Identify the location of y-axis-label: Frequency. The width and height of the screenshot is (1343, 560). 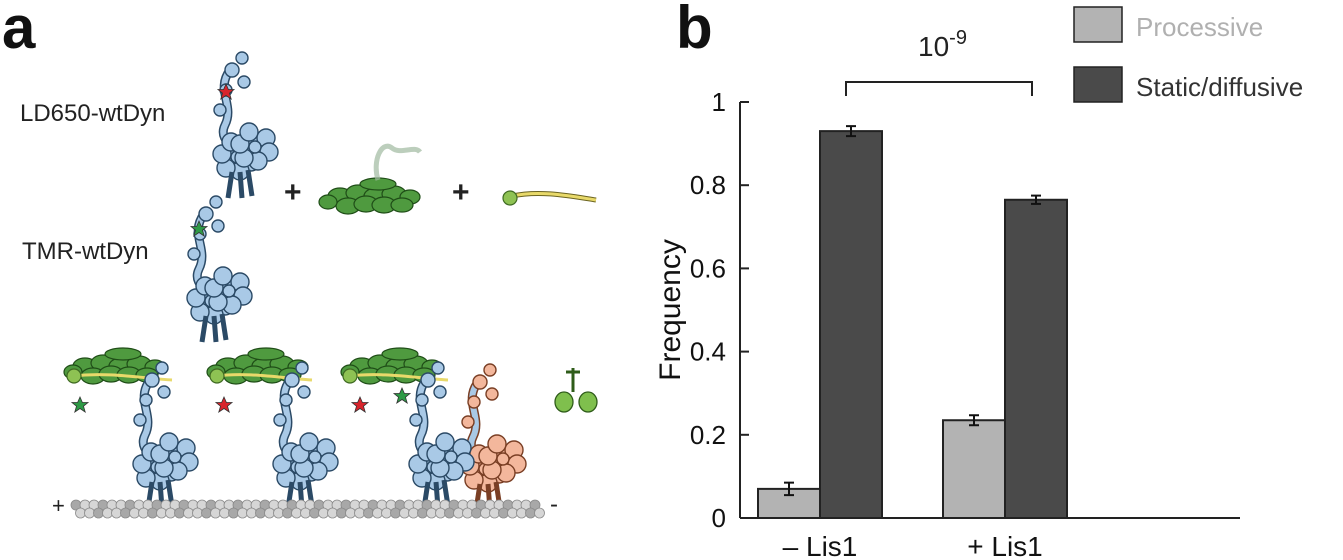
(670, 310).